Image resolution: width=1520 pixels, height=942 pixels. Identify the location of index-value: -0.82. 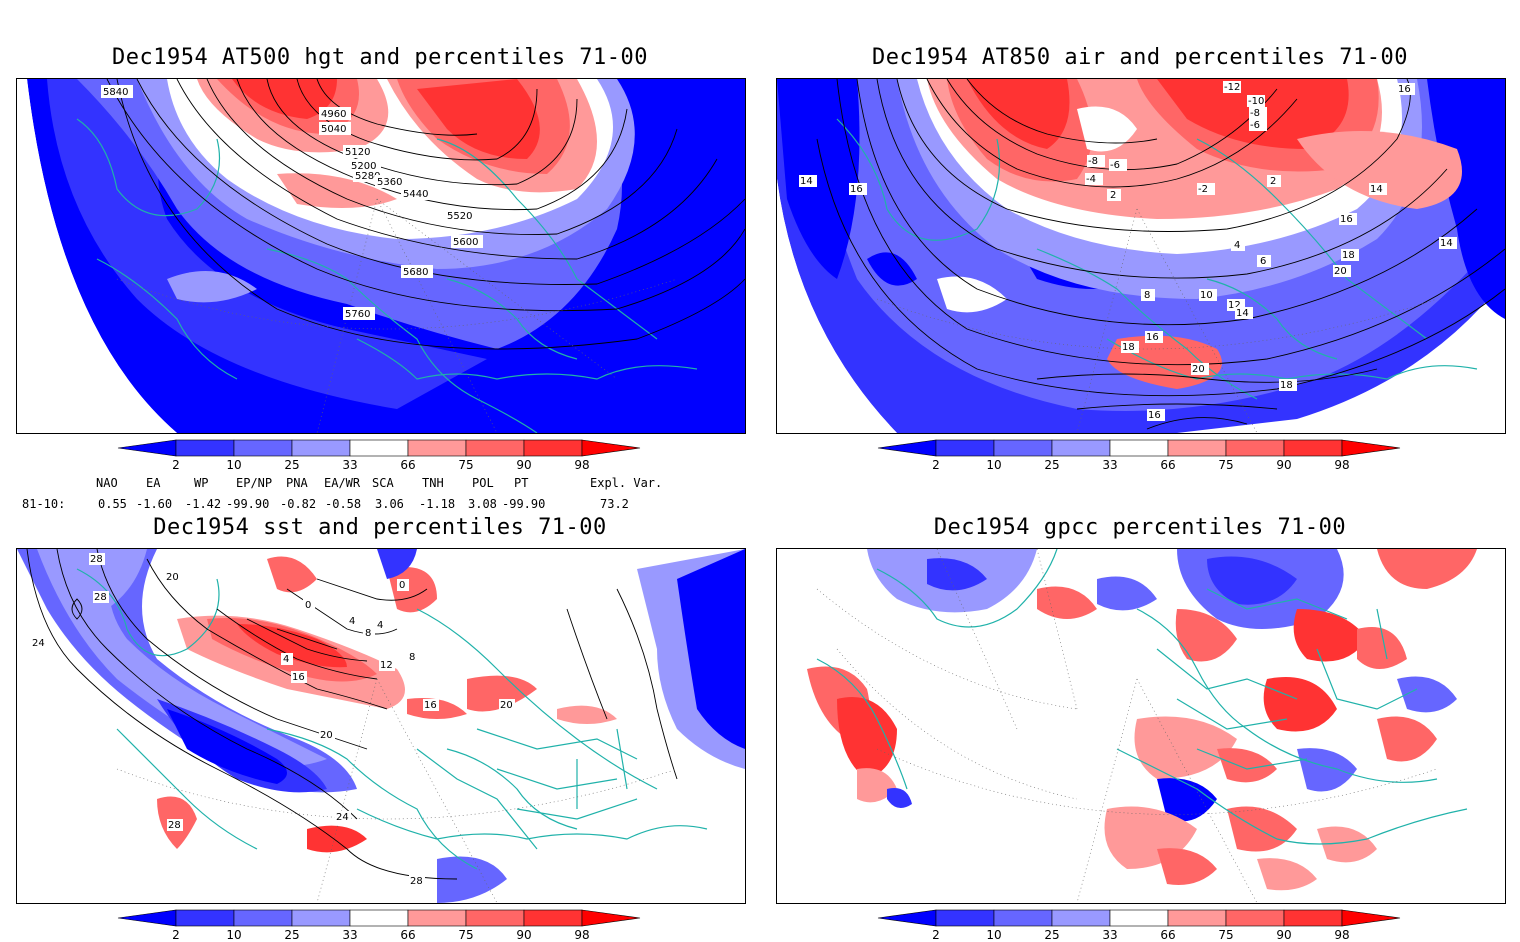
(298, 504).